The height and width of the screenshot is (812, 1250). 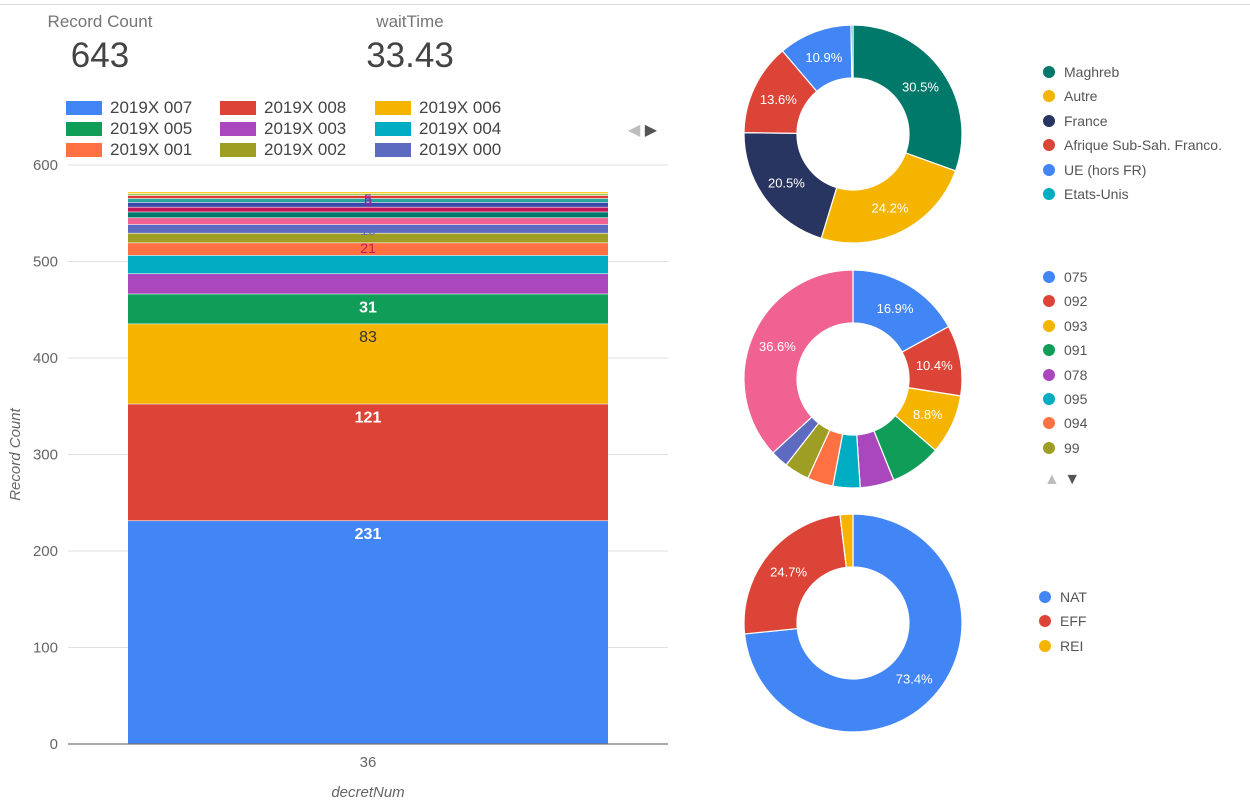 I want to click on legend-item-091: 091, so click(x=1065, y=350).